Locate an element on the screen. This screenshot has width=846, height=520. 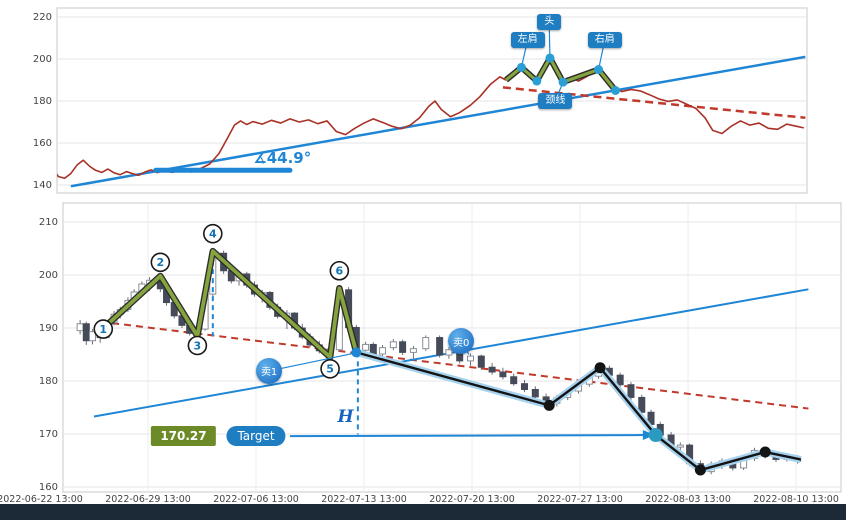
svg-text: 2022-07-13 13:00 is located at coordinates (364, 499).